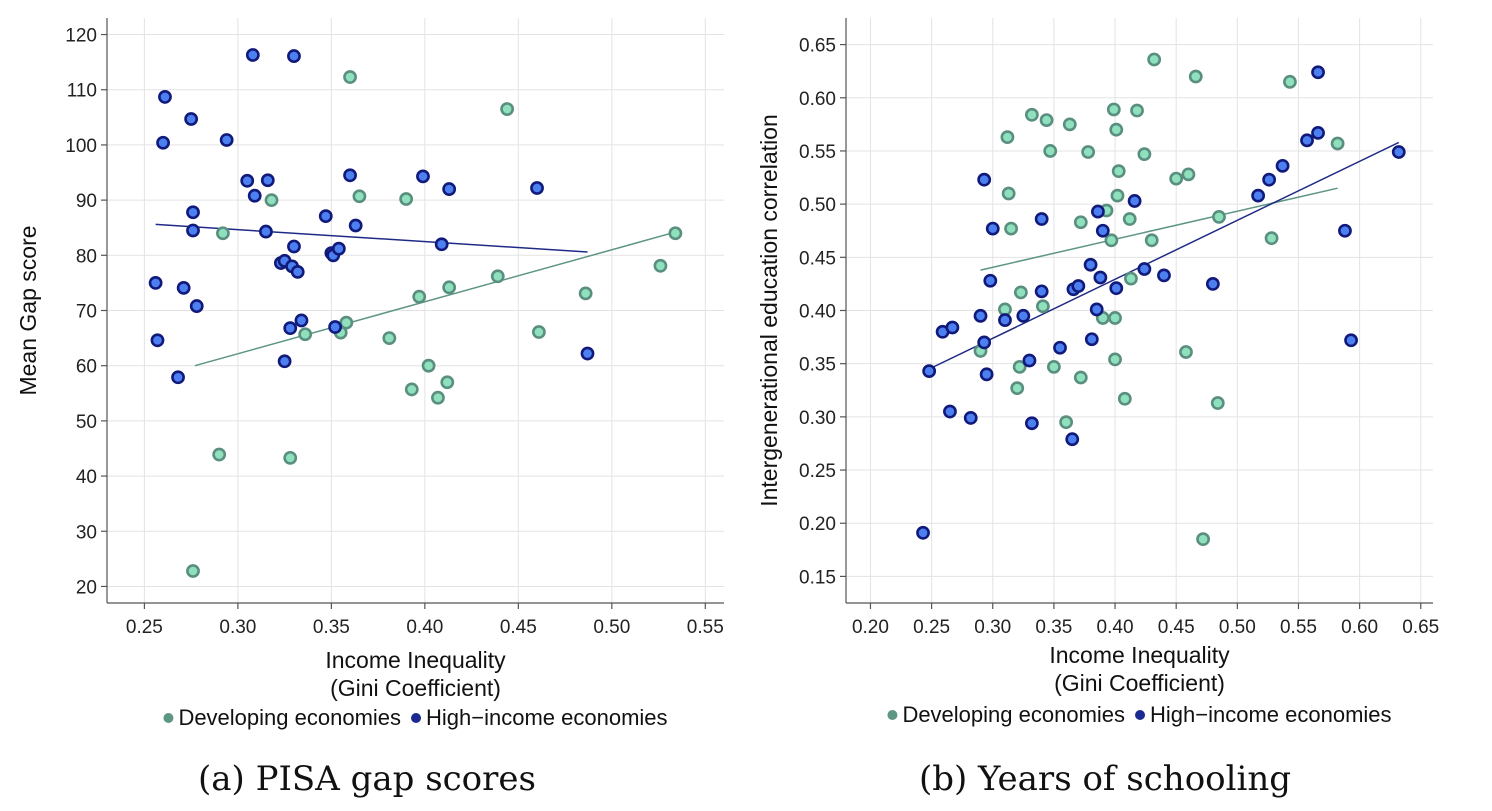  I want to click on y-tick-label: 0.20, so click(817, 524).